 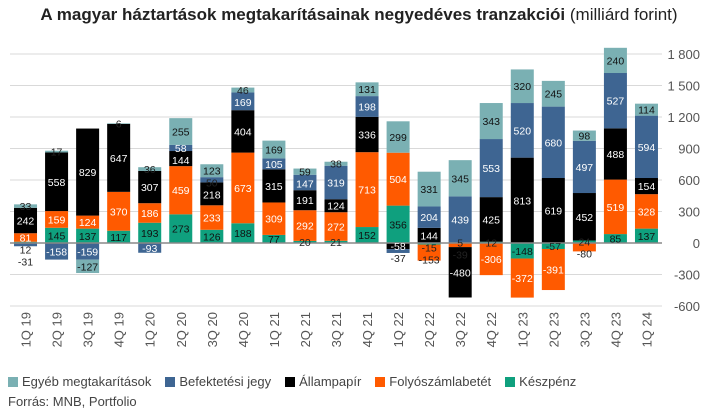 What do you see at coordinates (491, 329) in the screenshot?
I see `x-tick-label: 4Q 22` at bounding box center [491, 329].